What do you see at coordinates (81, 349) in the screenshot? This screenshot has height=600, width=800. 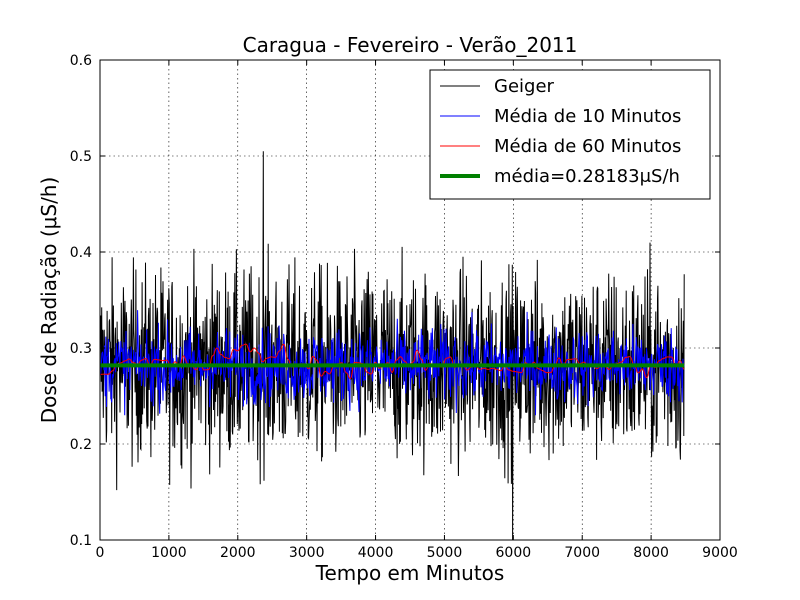 I see `y-tick-label: 0.3` at bounding box center [81, 349].